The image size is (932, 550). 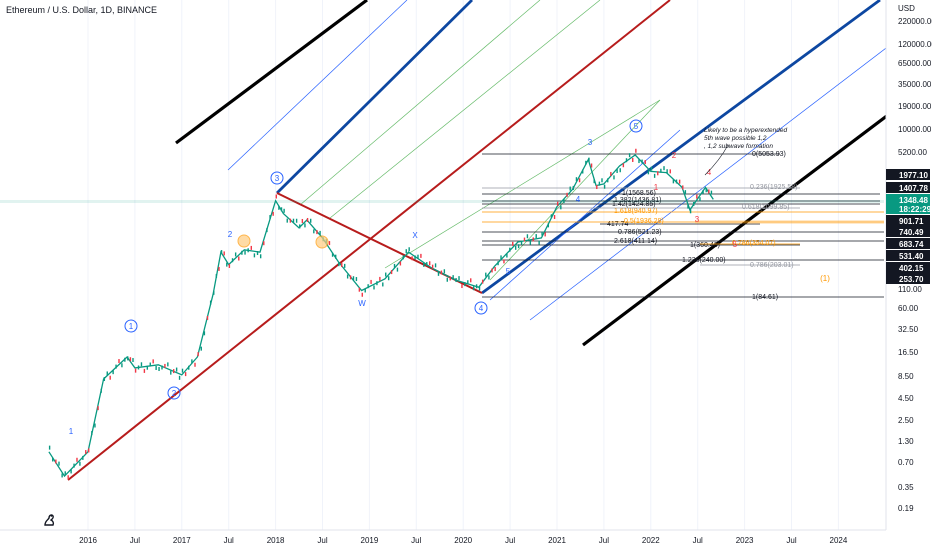 I want to click on price-tick-label: 16.50, so click(x=908, y=352).